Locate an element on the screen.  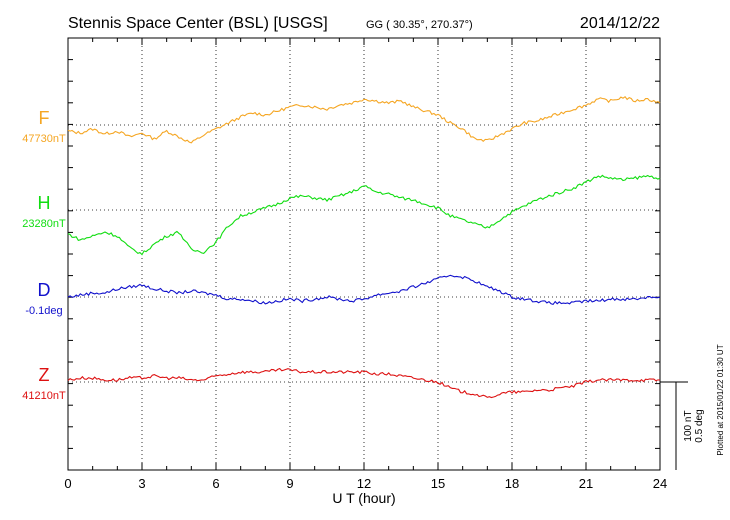
station-coords: GG ( 30.35°, 270.37°) is located at coordinates (419, 25).